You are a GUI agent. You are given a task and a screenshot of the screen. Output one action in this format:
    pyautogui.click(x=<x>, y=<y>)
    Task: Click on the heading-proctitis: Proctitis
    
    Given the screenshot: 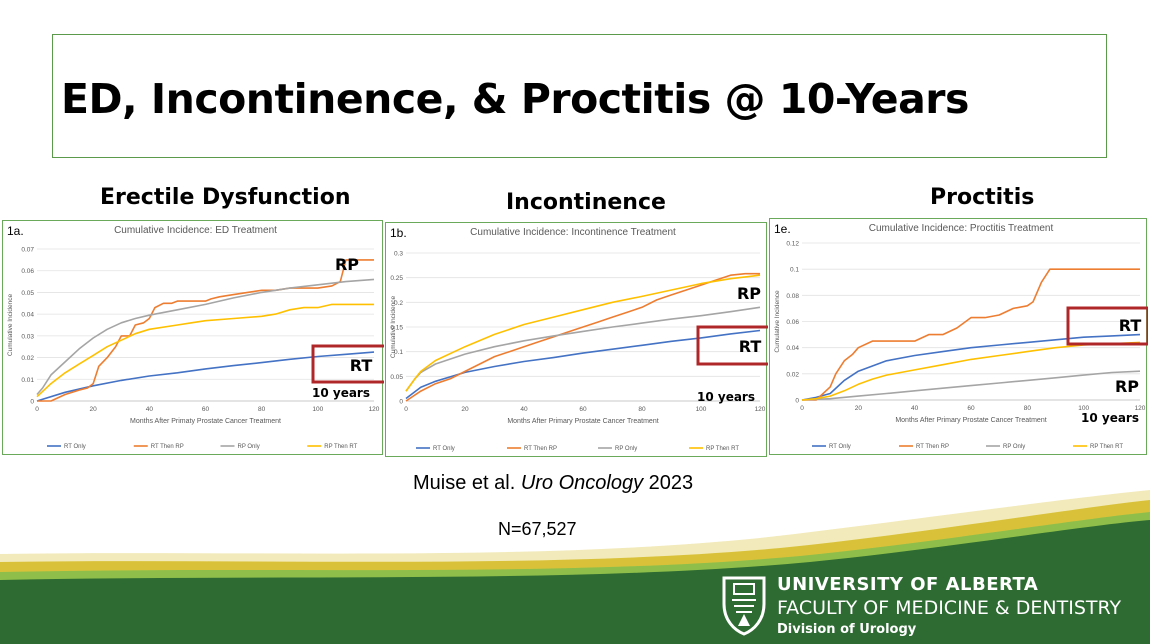 What is the action you would take?
    pyautogui.click(x=982, y=197)
    